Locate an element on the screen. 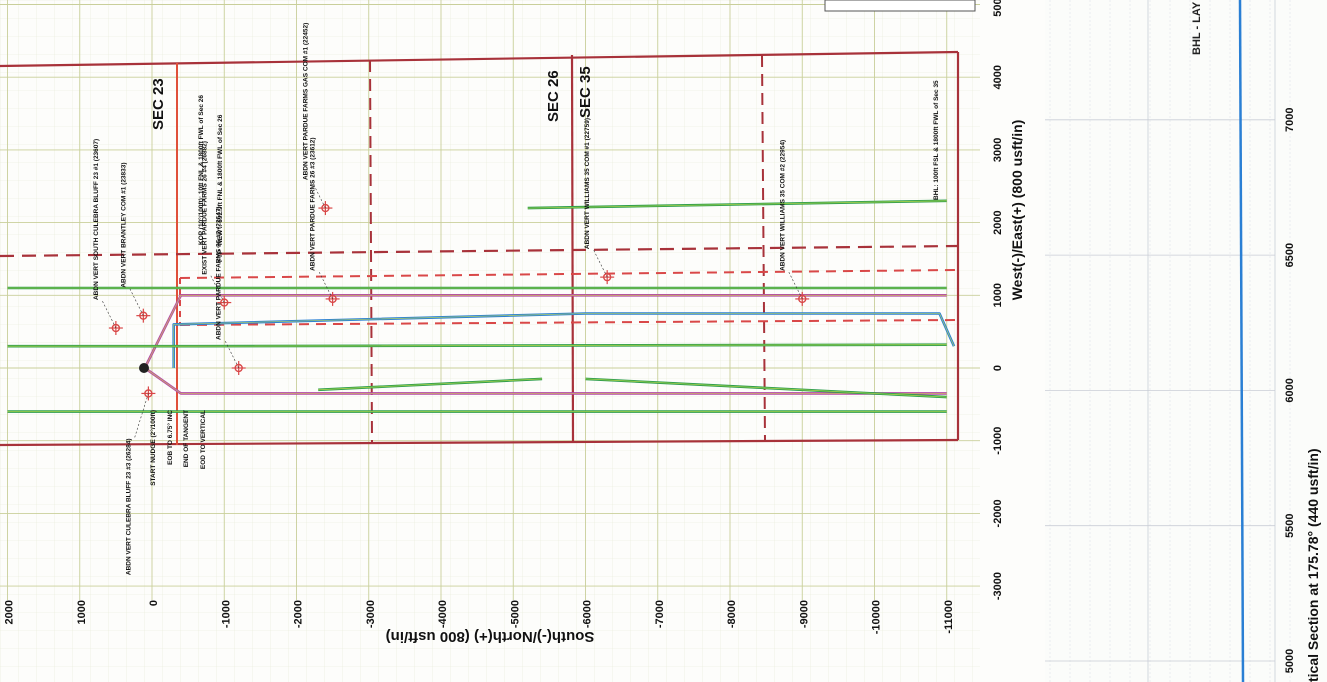  well-marker: ABDN VERT WILLIAMS 35 COM #2 (22954) is located at coordinates (794, 223).